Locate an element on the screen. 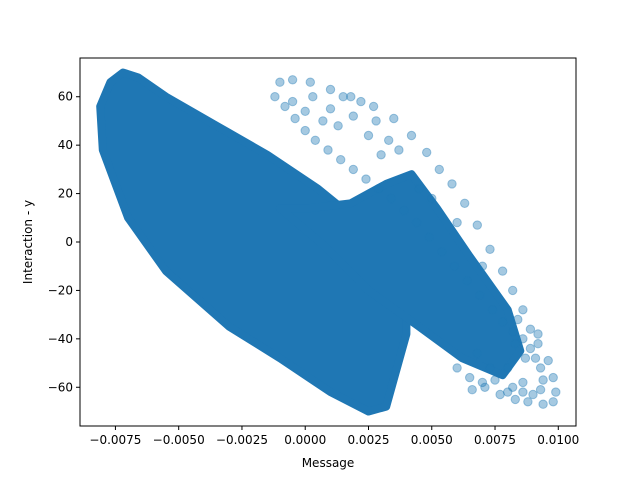 The width and height of the screenshot is (640, 480). y-tick-label: 60 is located at coordinates (65, 97).